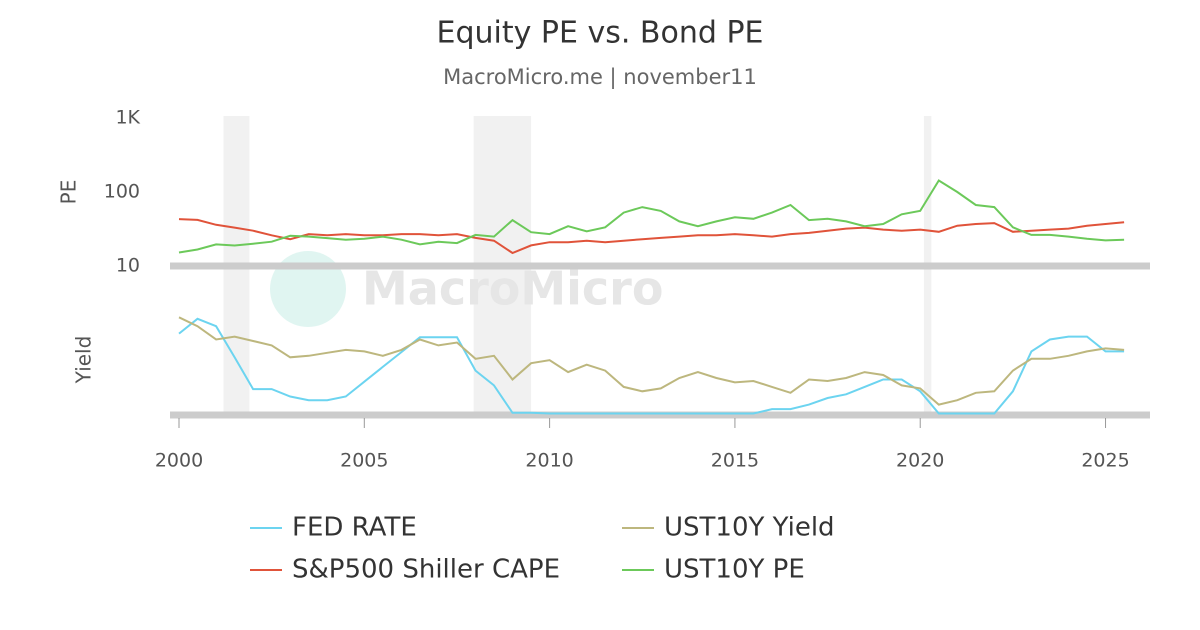 This screenshot has width=1200, height=630. What do you see at coordinates (512, 289) in the screenshot?
I see `watermark: MacroMicro` at bounding box center [512, 289].